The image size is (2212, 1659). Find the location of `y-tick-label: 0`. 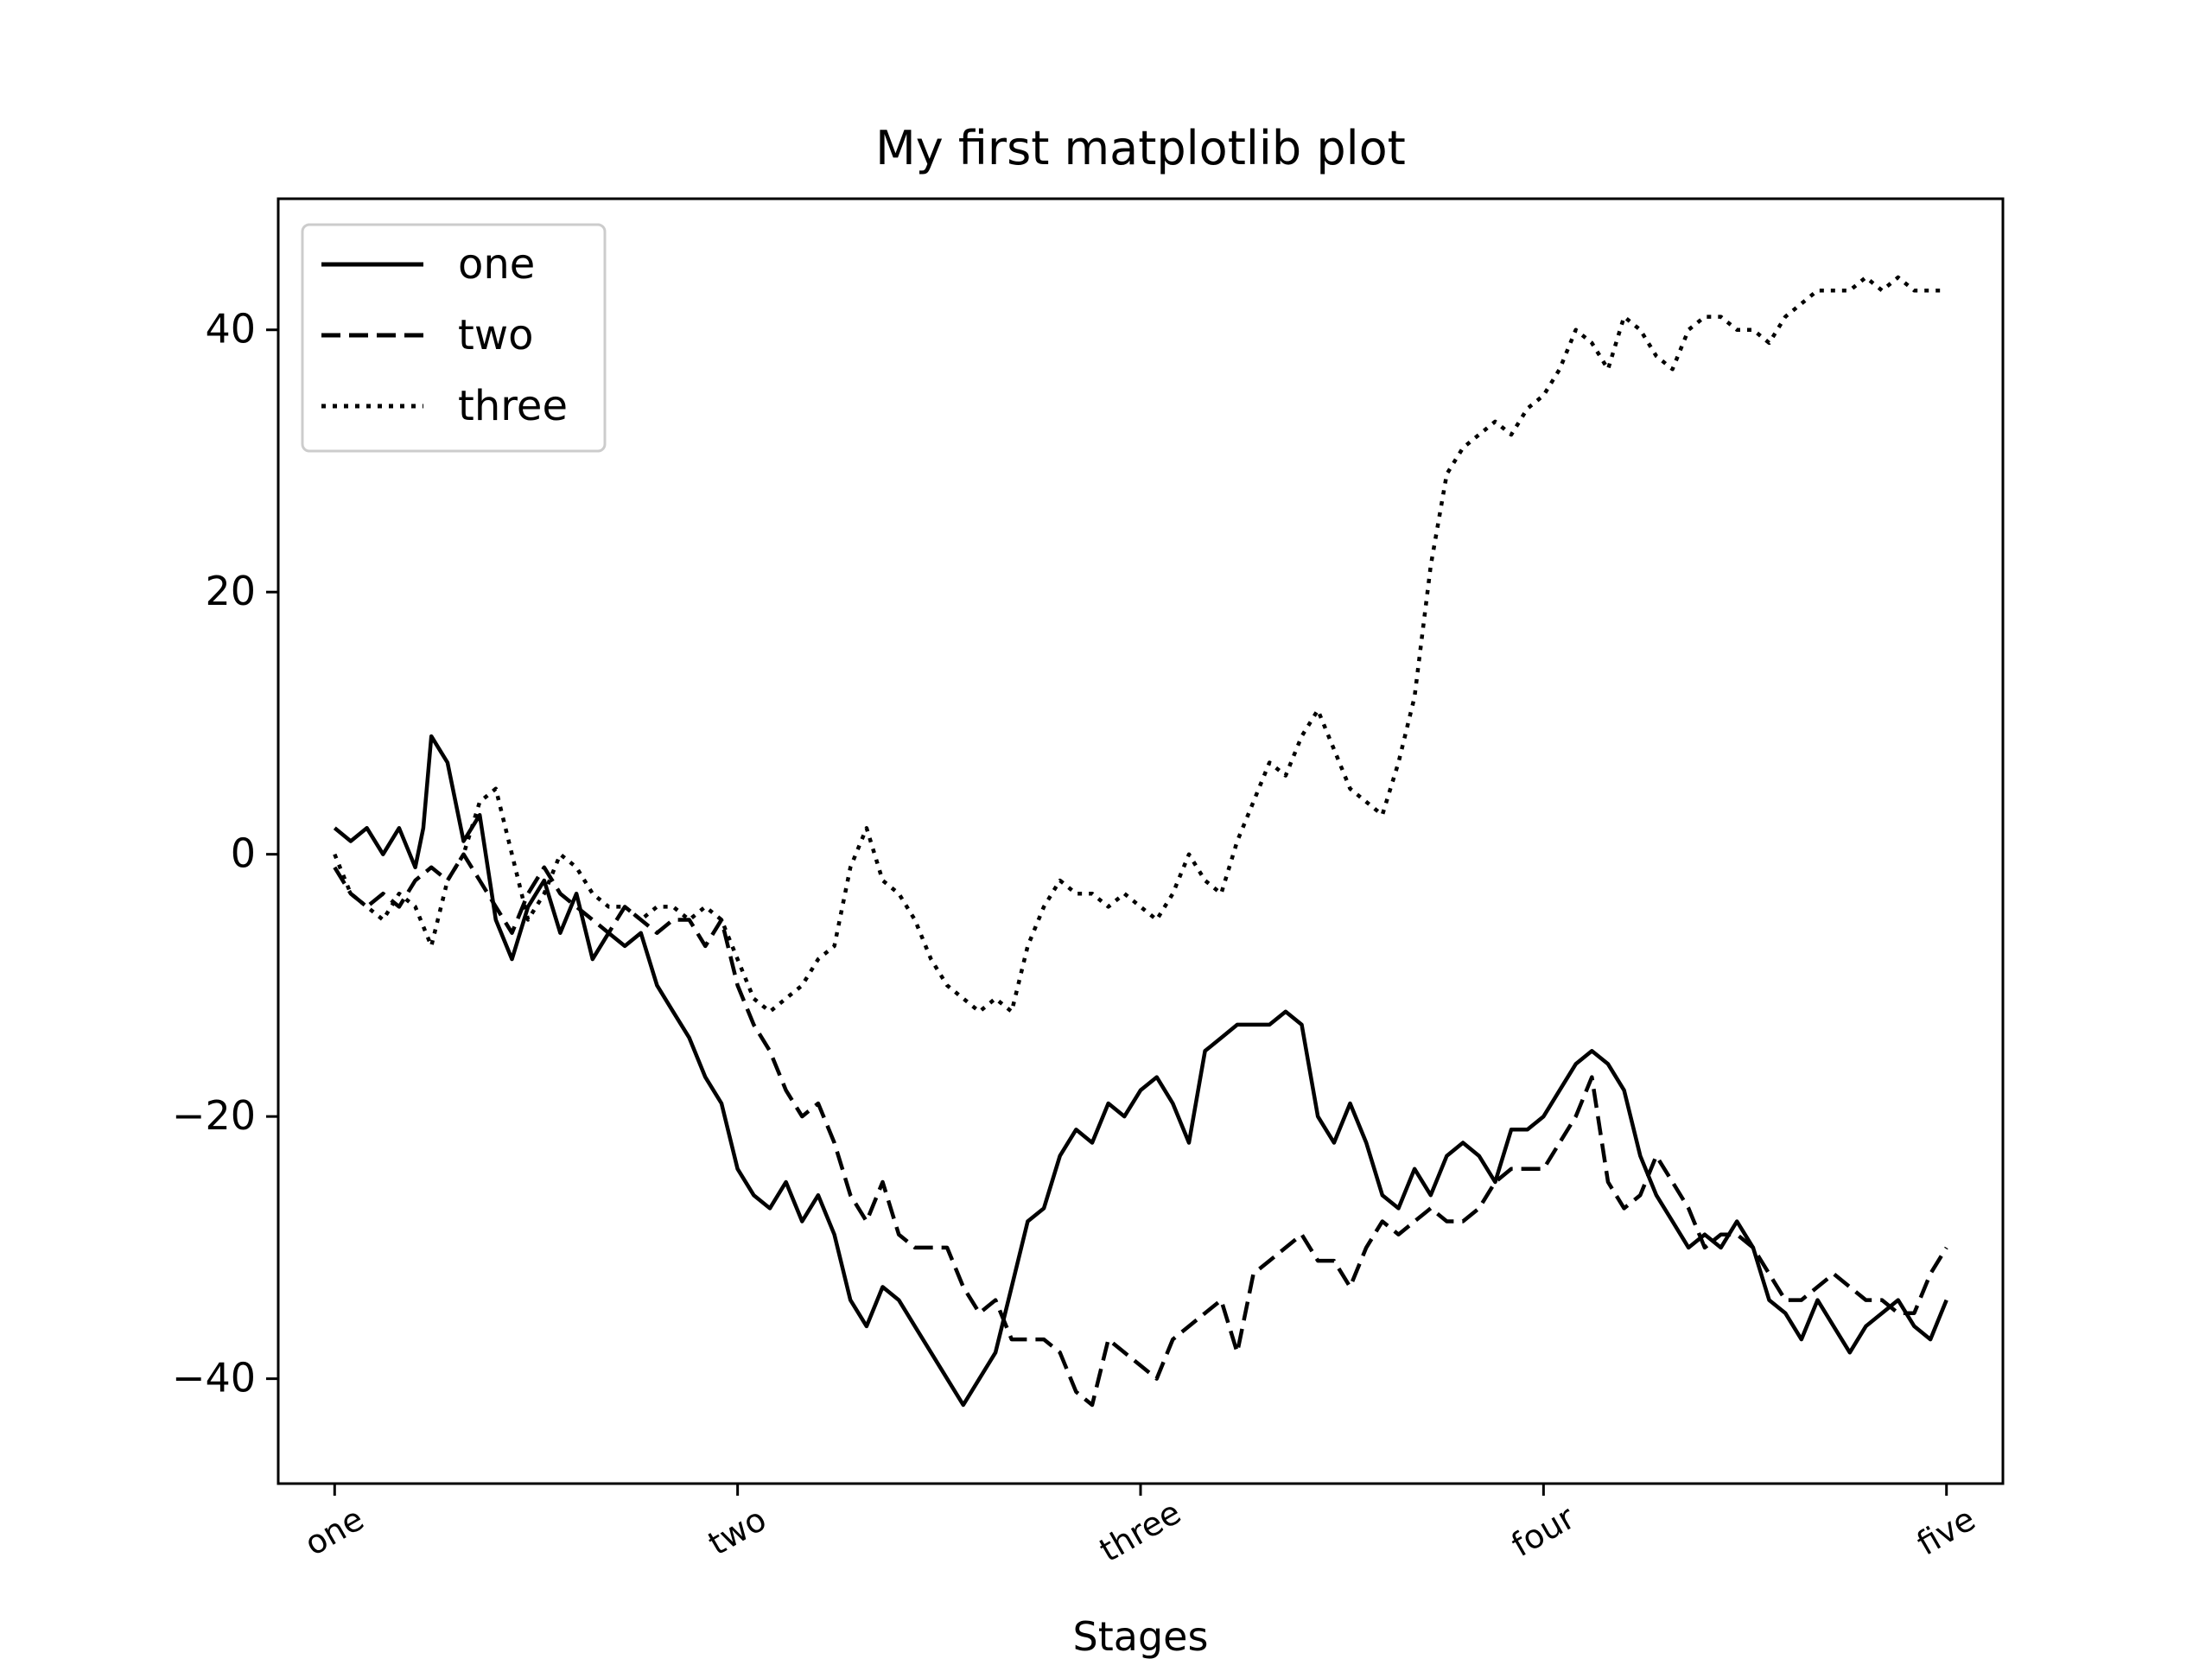

y-tick-label: 0 is located at coordinates (243, 853).